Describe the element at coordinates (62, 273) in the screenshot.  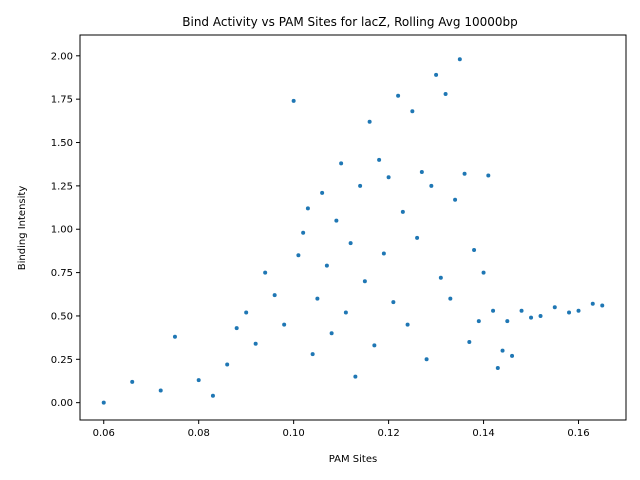
I see `y-tick-label: 0.75` at that location.